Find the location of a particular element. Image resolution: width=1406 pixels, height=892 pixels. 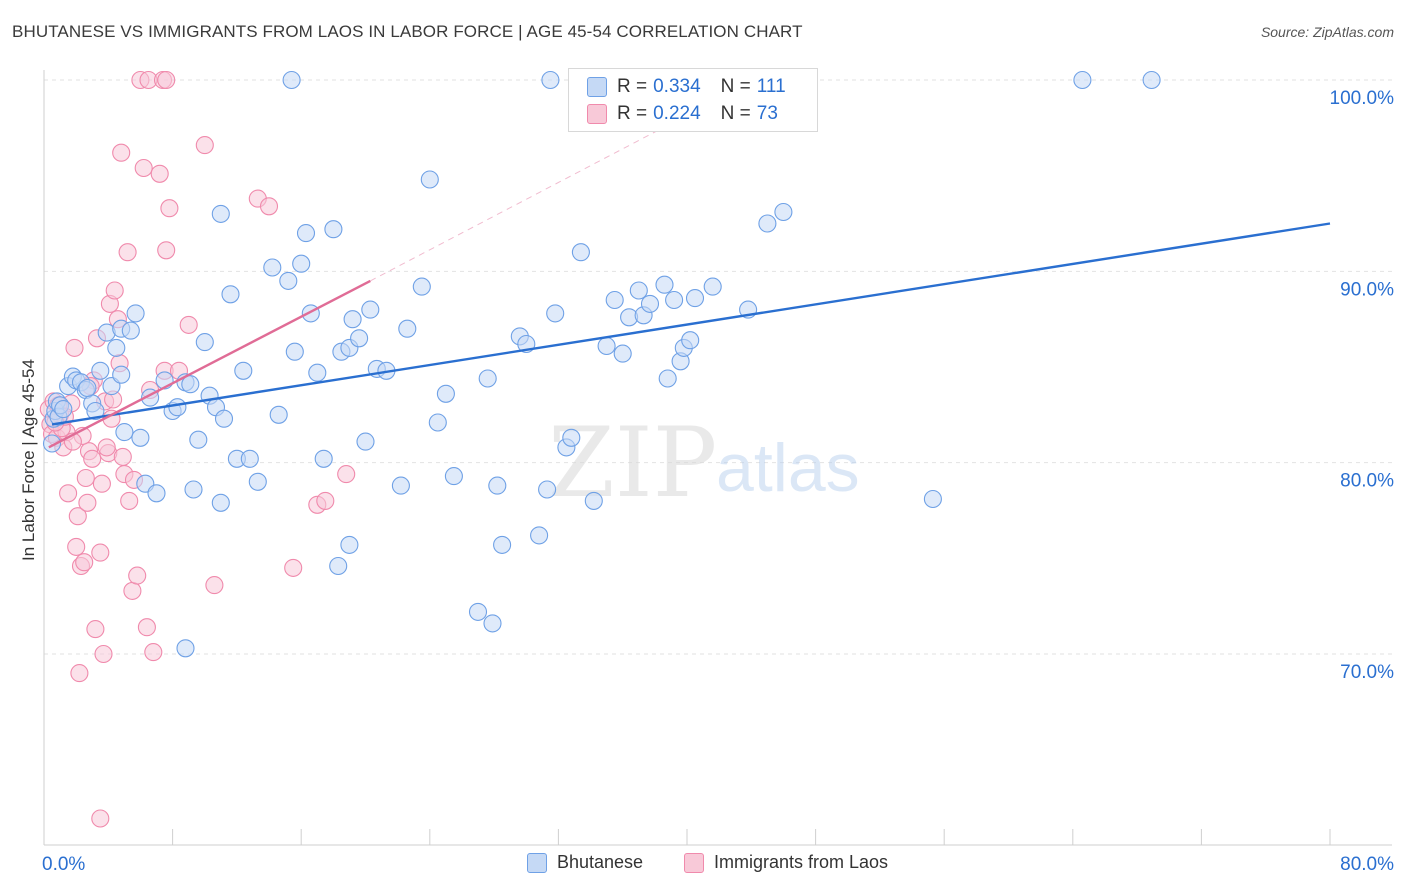

n-value: 73 is located at coordinates (767, 113).